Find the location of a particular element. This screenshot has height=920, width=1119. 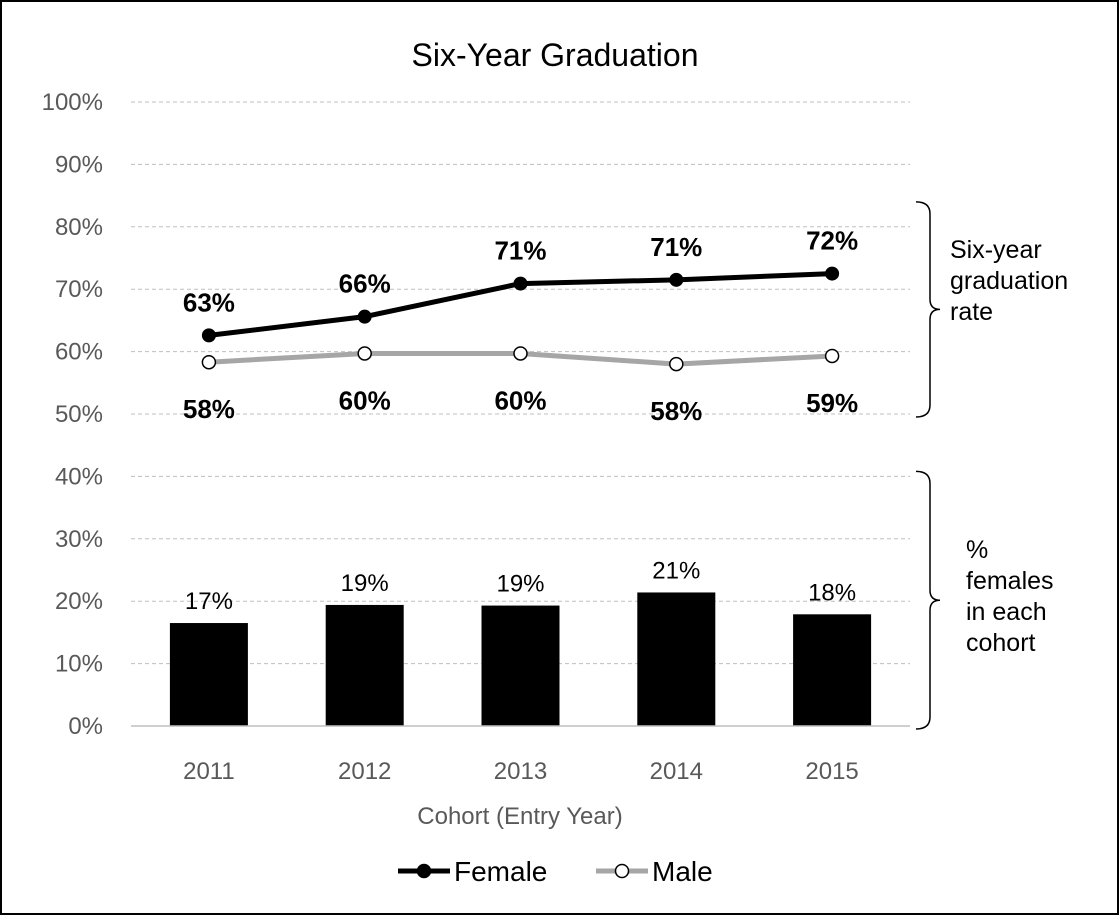

bar-series is located at coordinates (520, 659).